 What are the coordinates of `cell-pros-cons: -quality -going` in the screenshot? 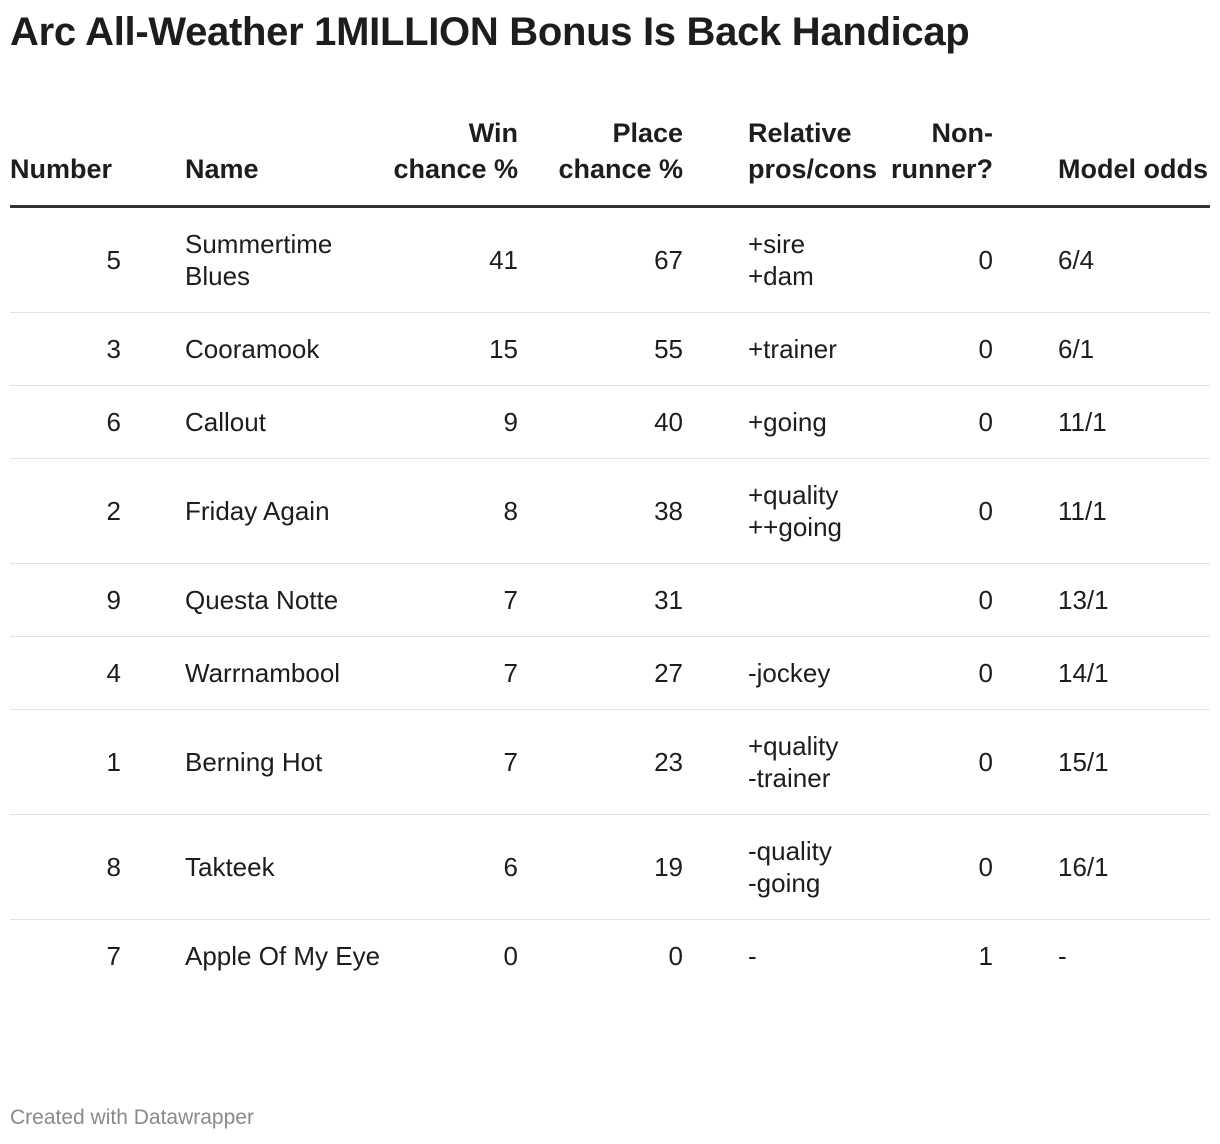 It's located at (783, 867).